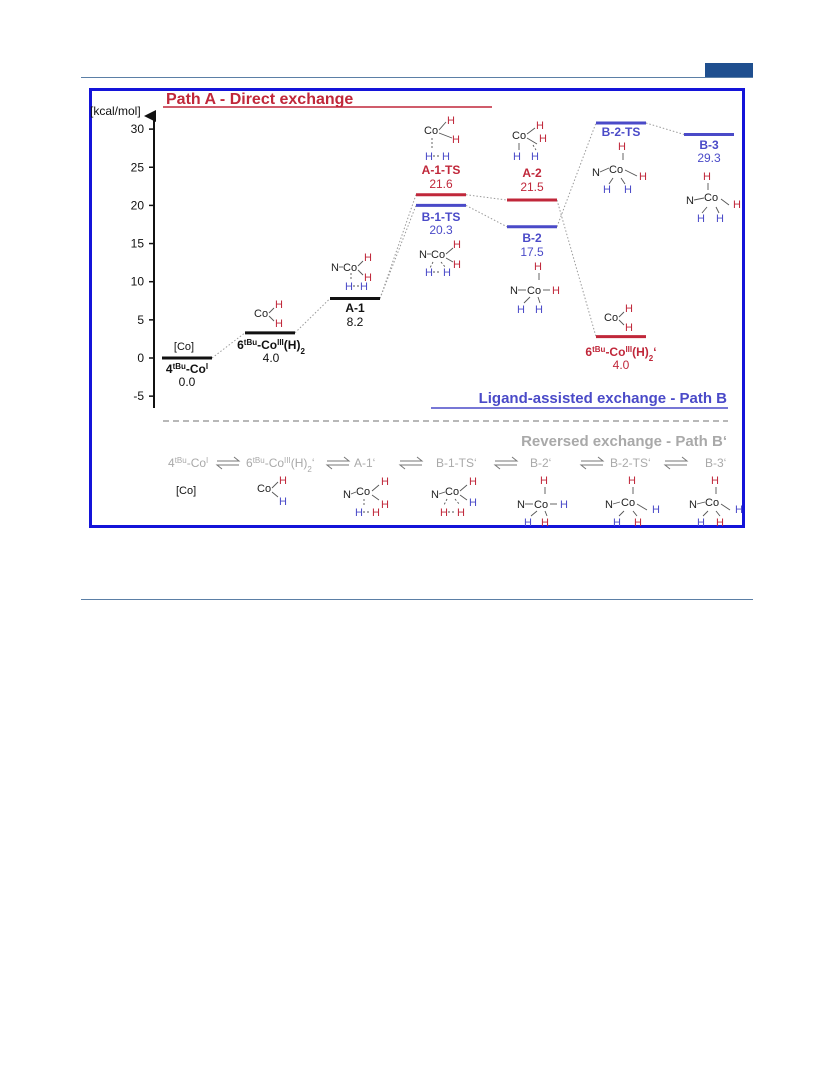  What do you see at coordinates (355, 322) in the screenshot?
I see `state-value-a-1: 8.2` at bounding box center [355, 322].